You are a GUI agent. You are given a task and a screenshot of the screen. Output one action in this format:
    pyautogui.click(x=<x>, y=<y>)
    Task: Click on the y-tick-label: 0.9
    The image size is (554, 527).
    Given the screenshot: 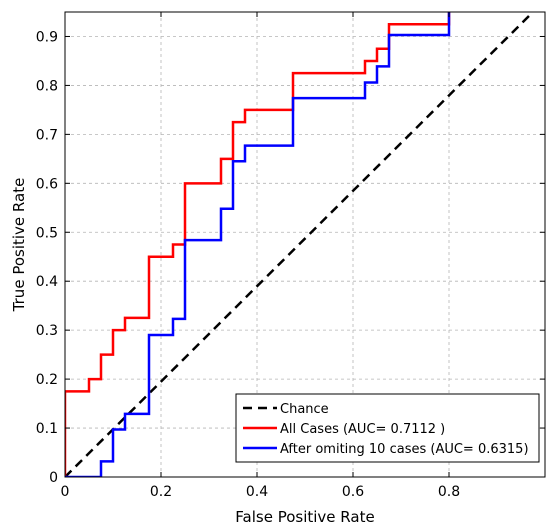 What is the action you would take?
    pyautogui.click(x=47, y=37)
    